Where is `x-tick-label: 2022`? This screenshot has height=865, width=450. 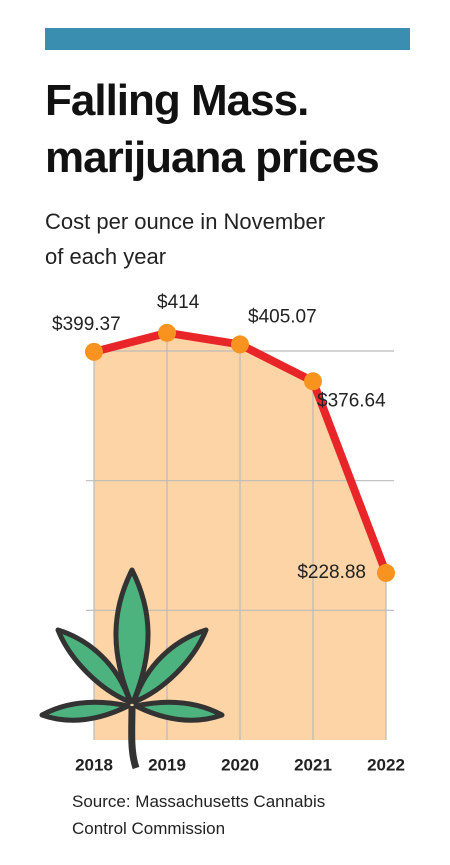
x-tick-label: 2022 is located at coordinates (386, 764).